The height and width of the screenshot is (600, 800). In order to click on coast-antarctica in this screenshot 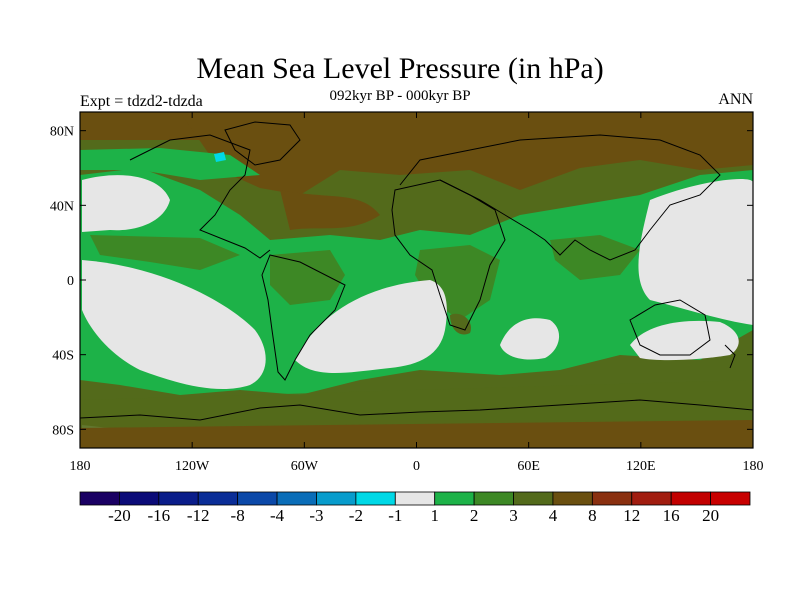, I will do `click(416, 410)`.